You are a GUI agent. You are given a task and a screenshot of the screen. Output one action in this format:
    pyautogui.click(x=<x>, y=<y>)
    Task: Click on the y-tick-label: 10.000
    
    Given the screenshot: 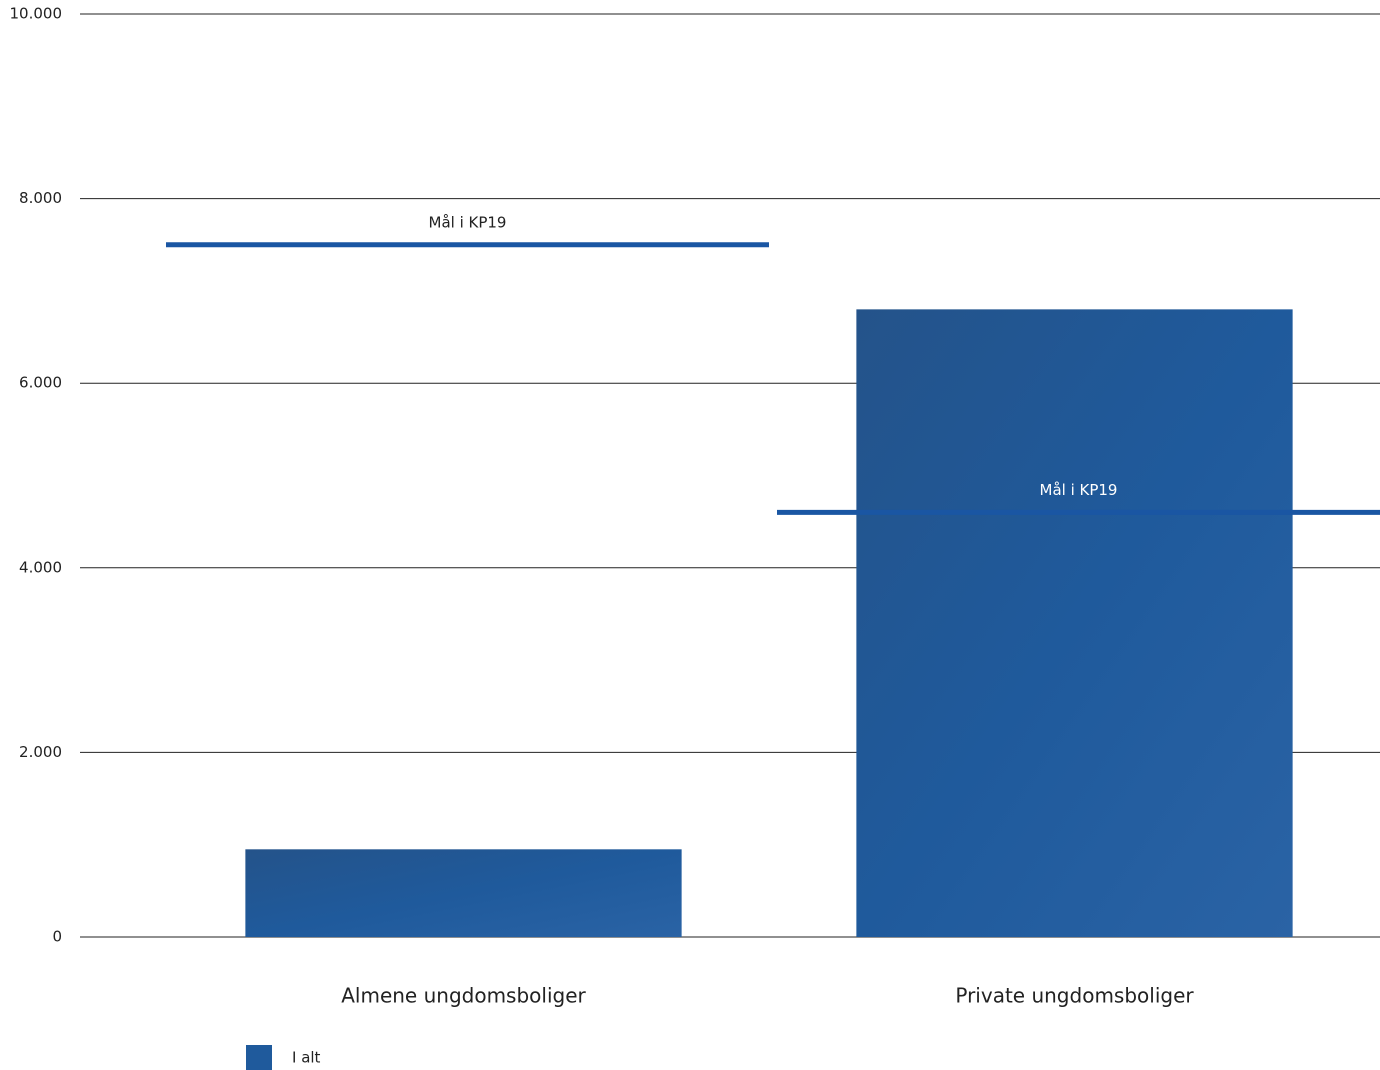 What is the action you would take?
    pyautogui.click(x=36, y=14)
    